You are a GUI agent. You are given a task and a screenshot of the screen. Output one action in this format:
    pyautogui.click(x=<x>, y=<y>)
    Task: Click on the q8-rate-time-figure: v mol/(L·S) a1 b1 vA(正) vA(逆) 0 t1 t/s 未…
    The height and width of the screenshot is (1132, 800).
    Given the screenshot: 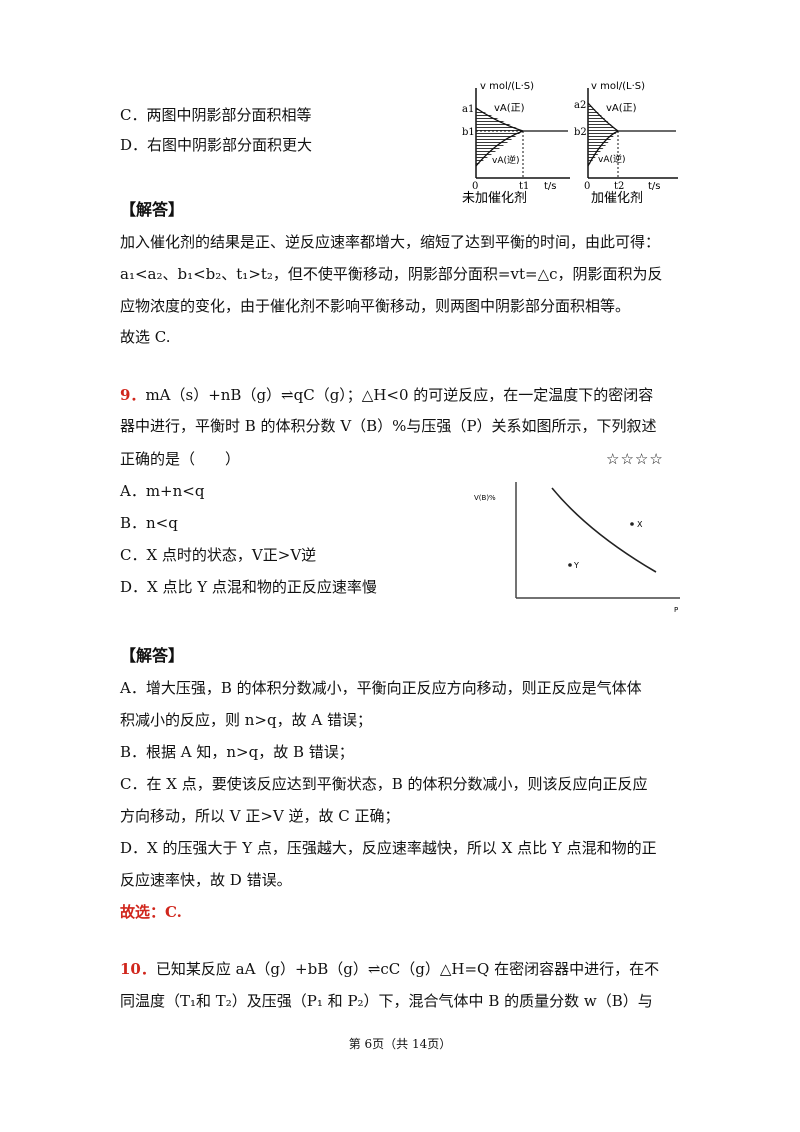 What is the action you would take?
    pyautogui.click(x=570, y=142)
    